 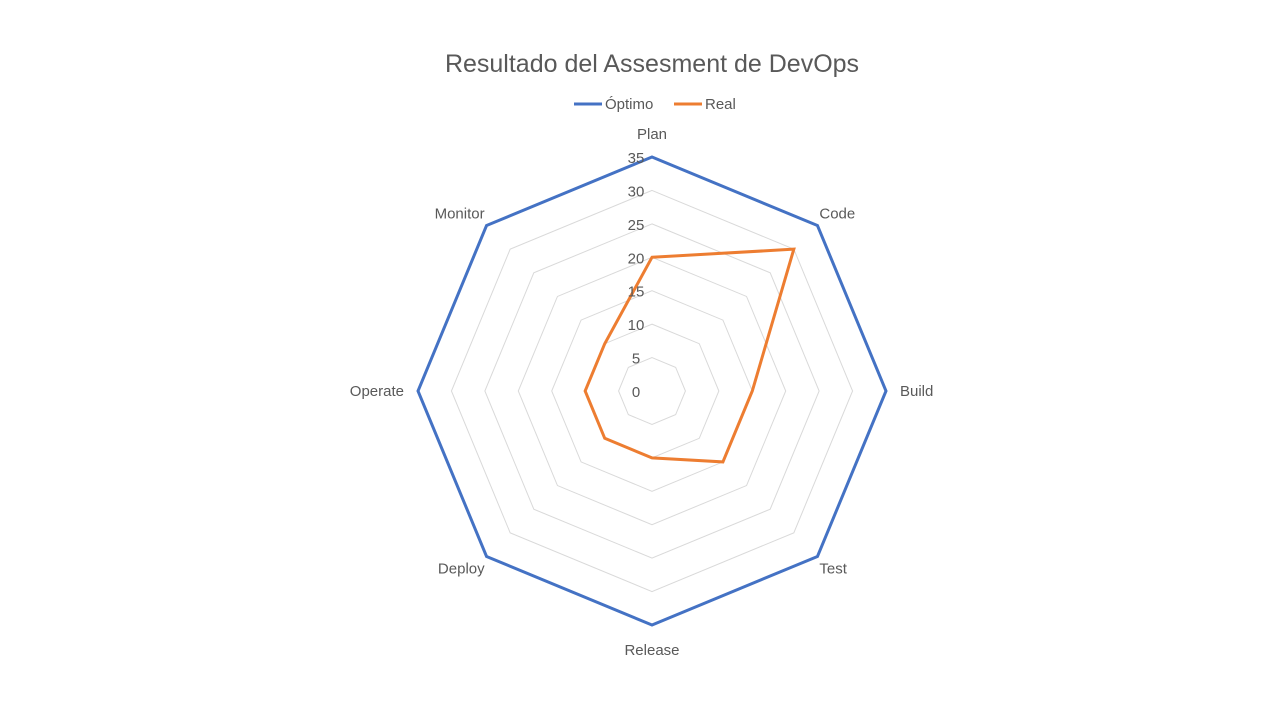 I want to click on tick-label: 5, so click(x=636, y=359).